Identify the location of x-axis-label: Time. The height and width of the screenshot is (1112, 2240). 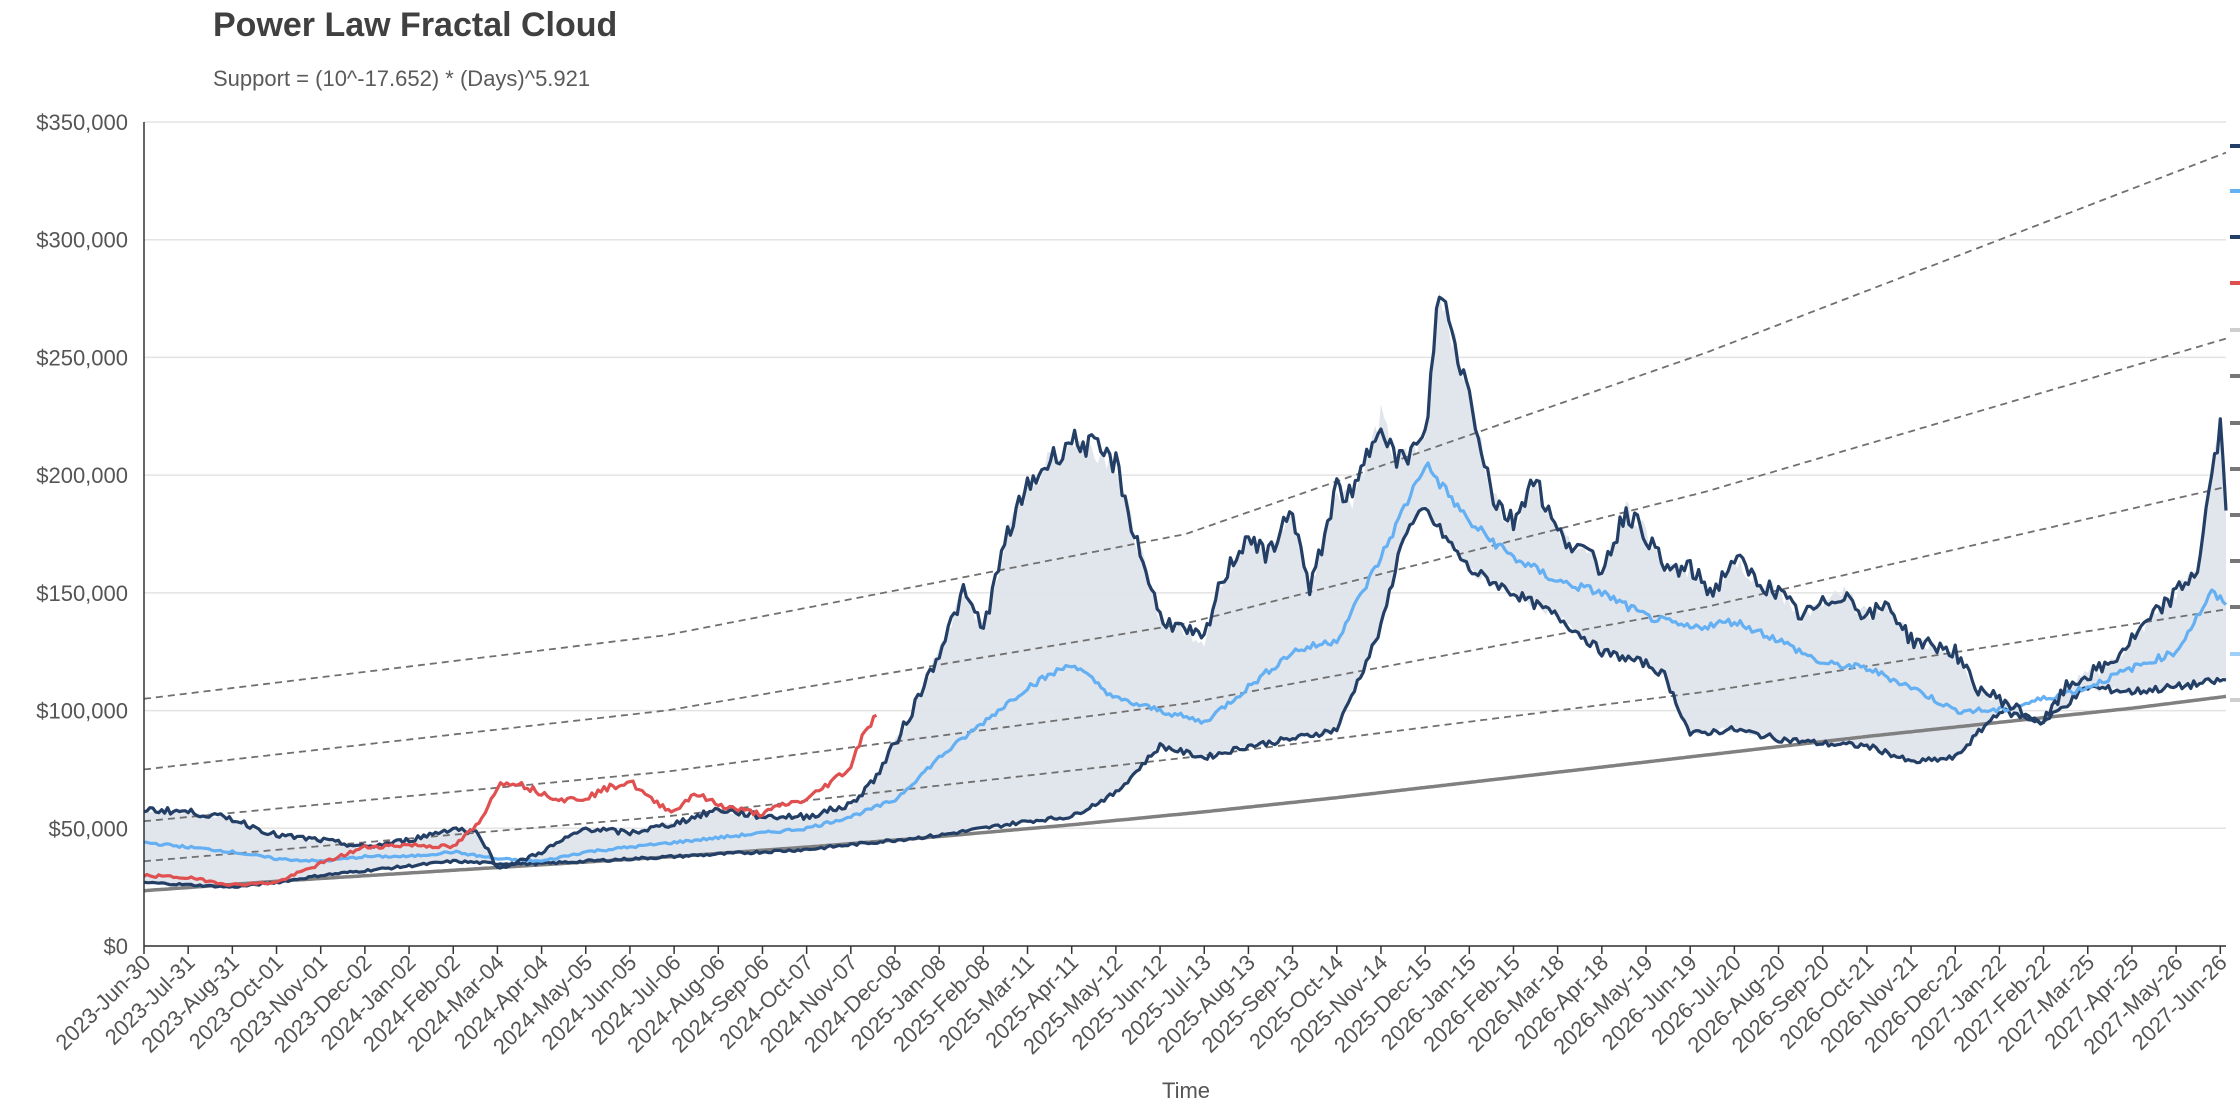
(1186, 1090).